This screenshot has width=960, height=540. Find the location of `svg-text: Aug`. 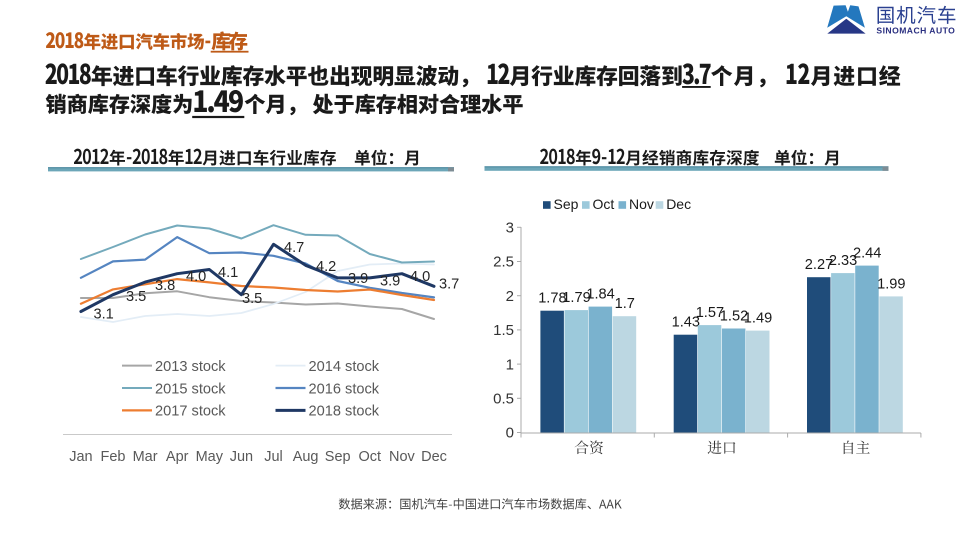

svg-text: Aug is located at coordinates (306, 457).